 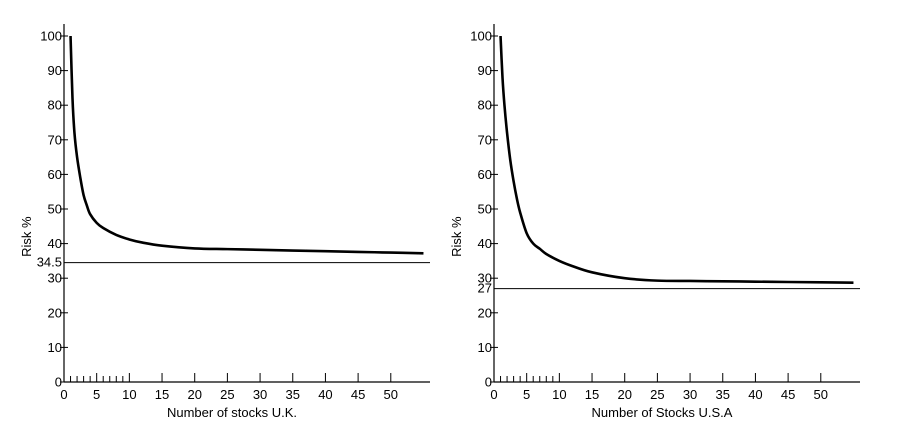 I want to click on x-axis-title: Number of Stocks U.S.A, so click(x=662, y=412).